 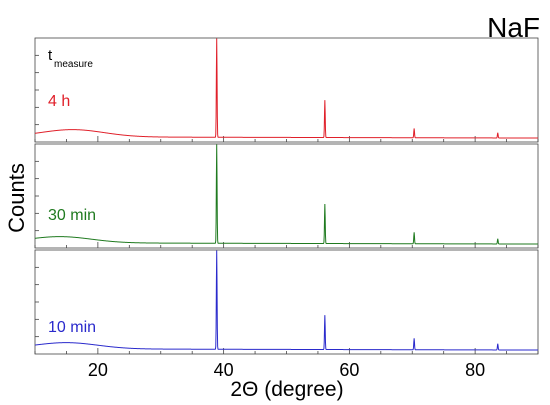 What do you see at coordinates (98, 370) in the screenshot?
I see `x-tick-label-20: 20` at bounding box center [98, 370].